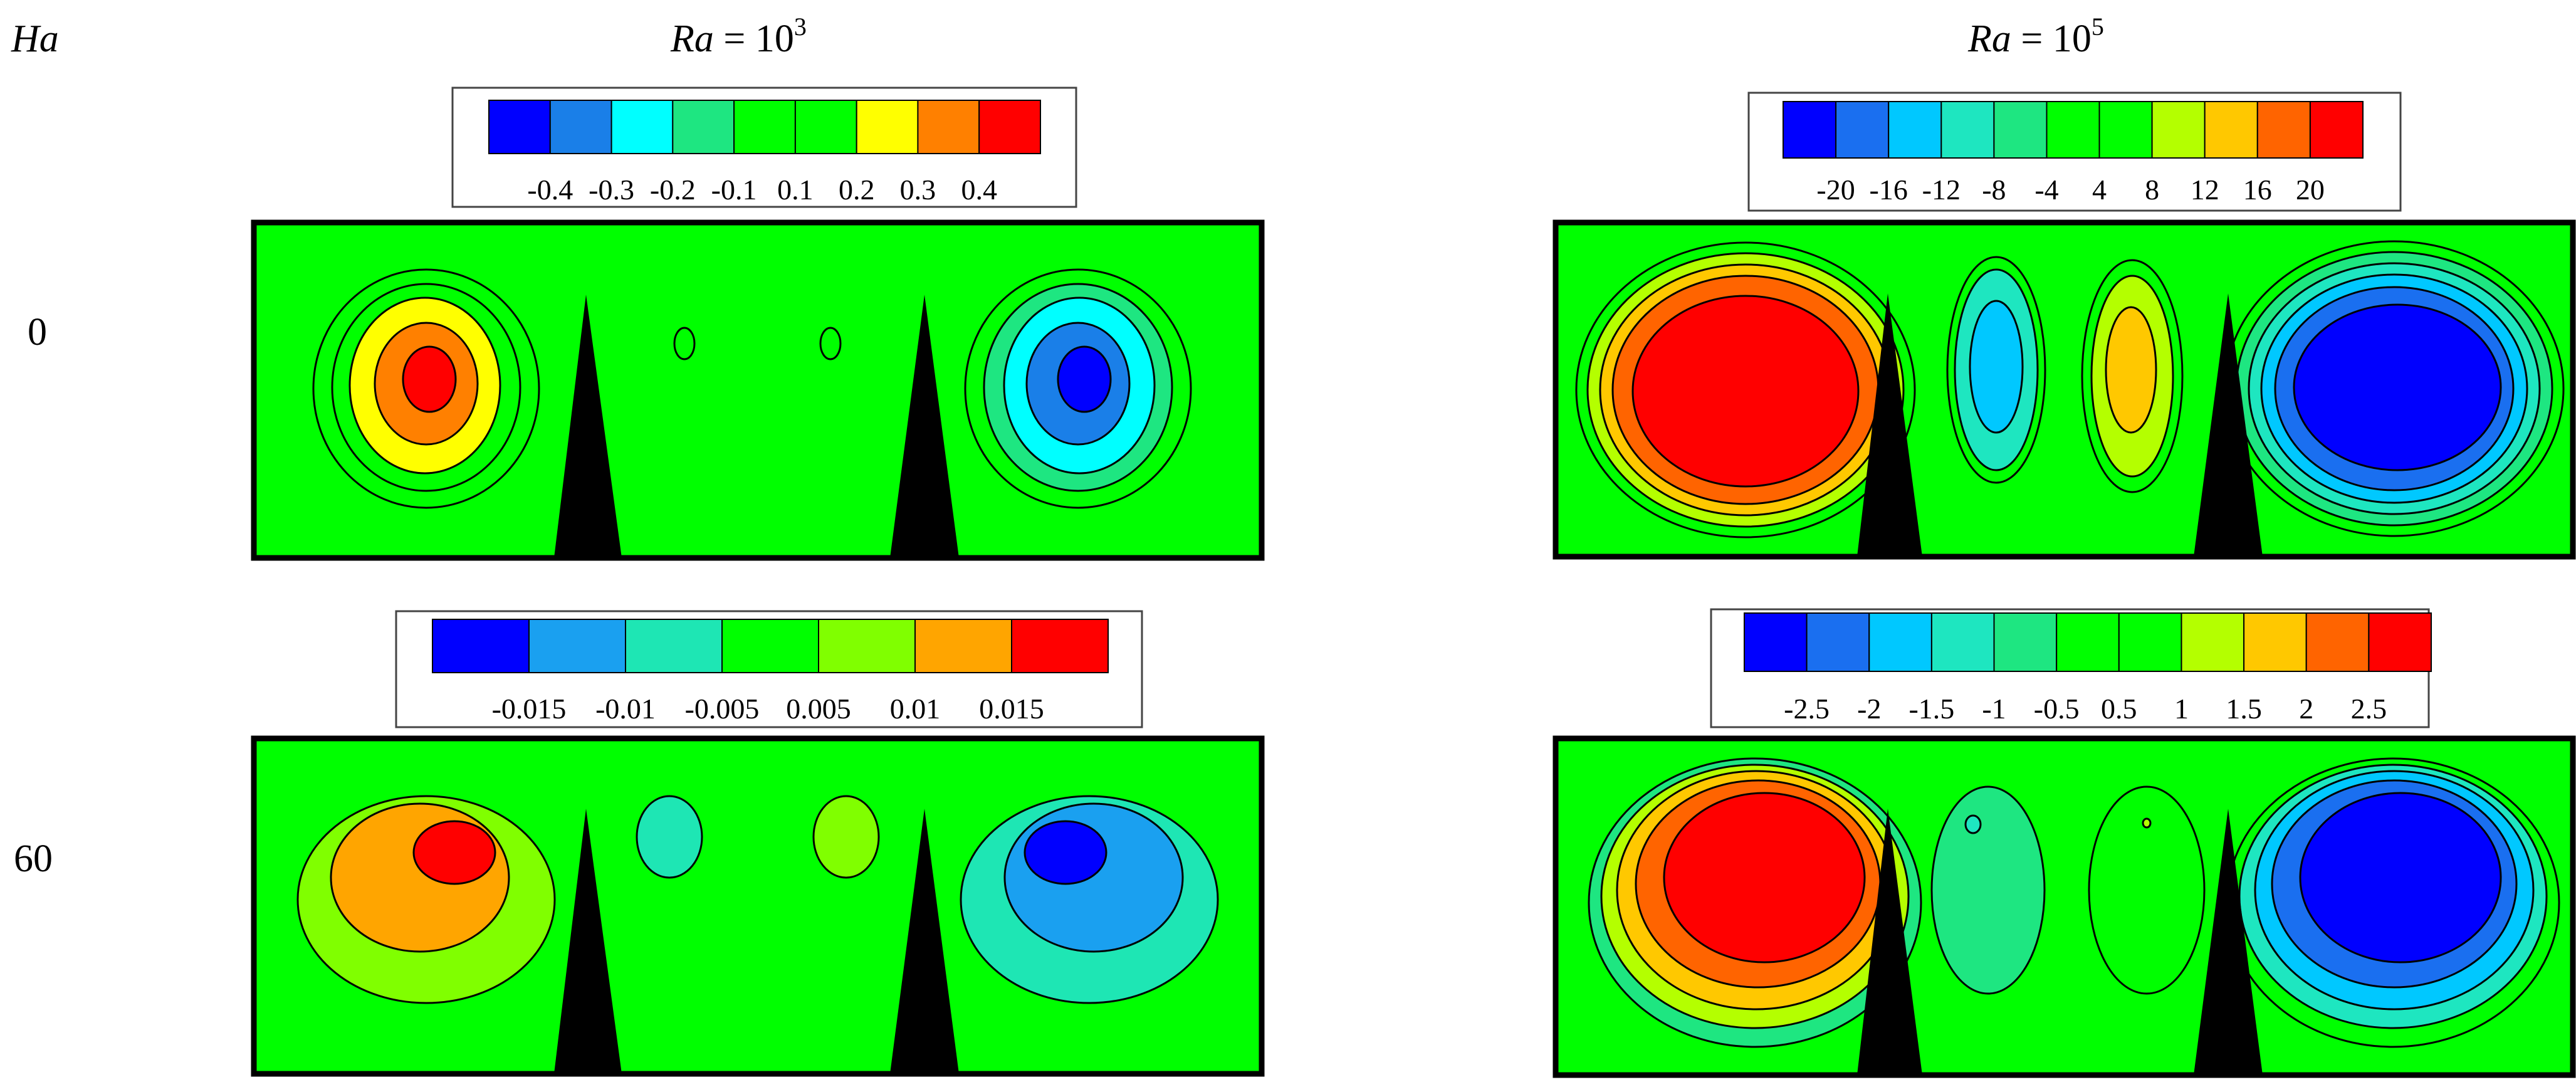  Describe the element at coordinates (918, 190) in the screenshot. I see `legend-tick-label: 0.3` at that location.